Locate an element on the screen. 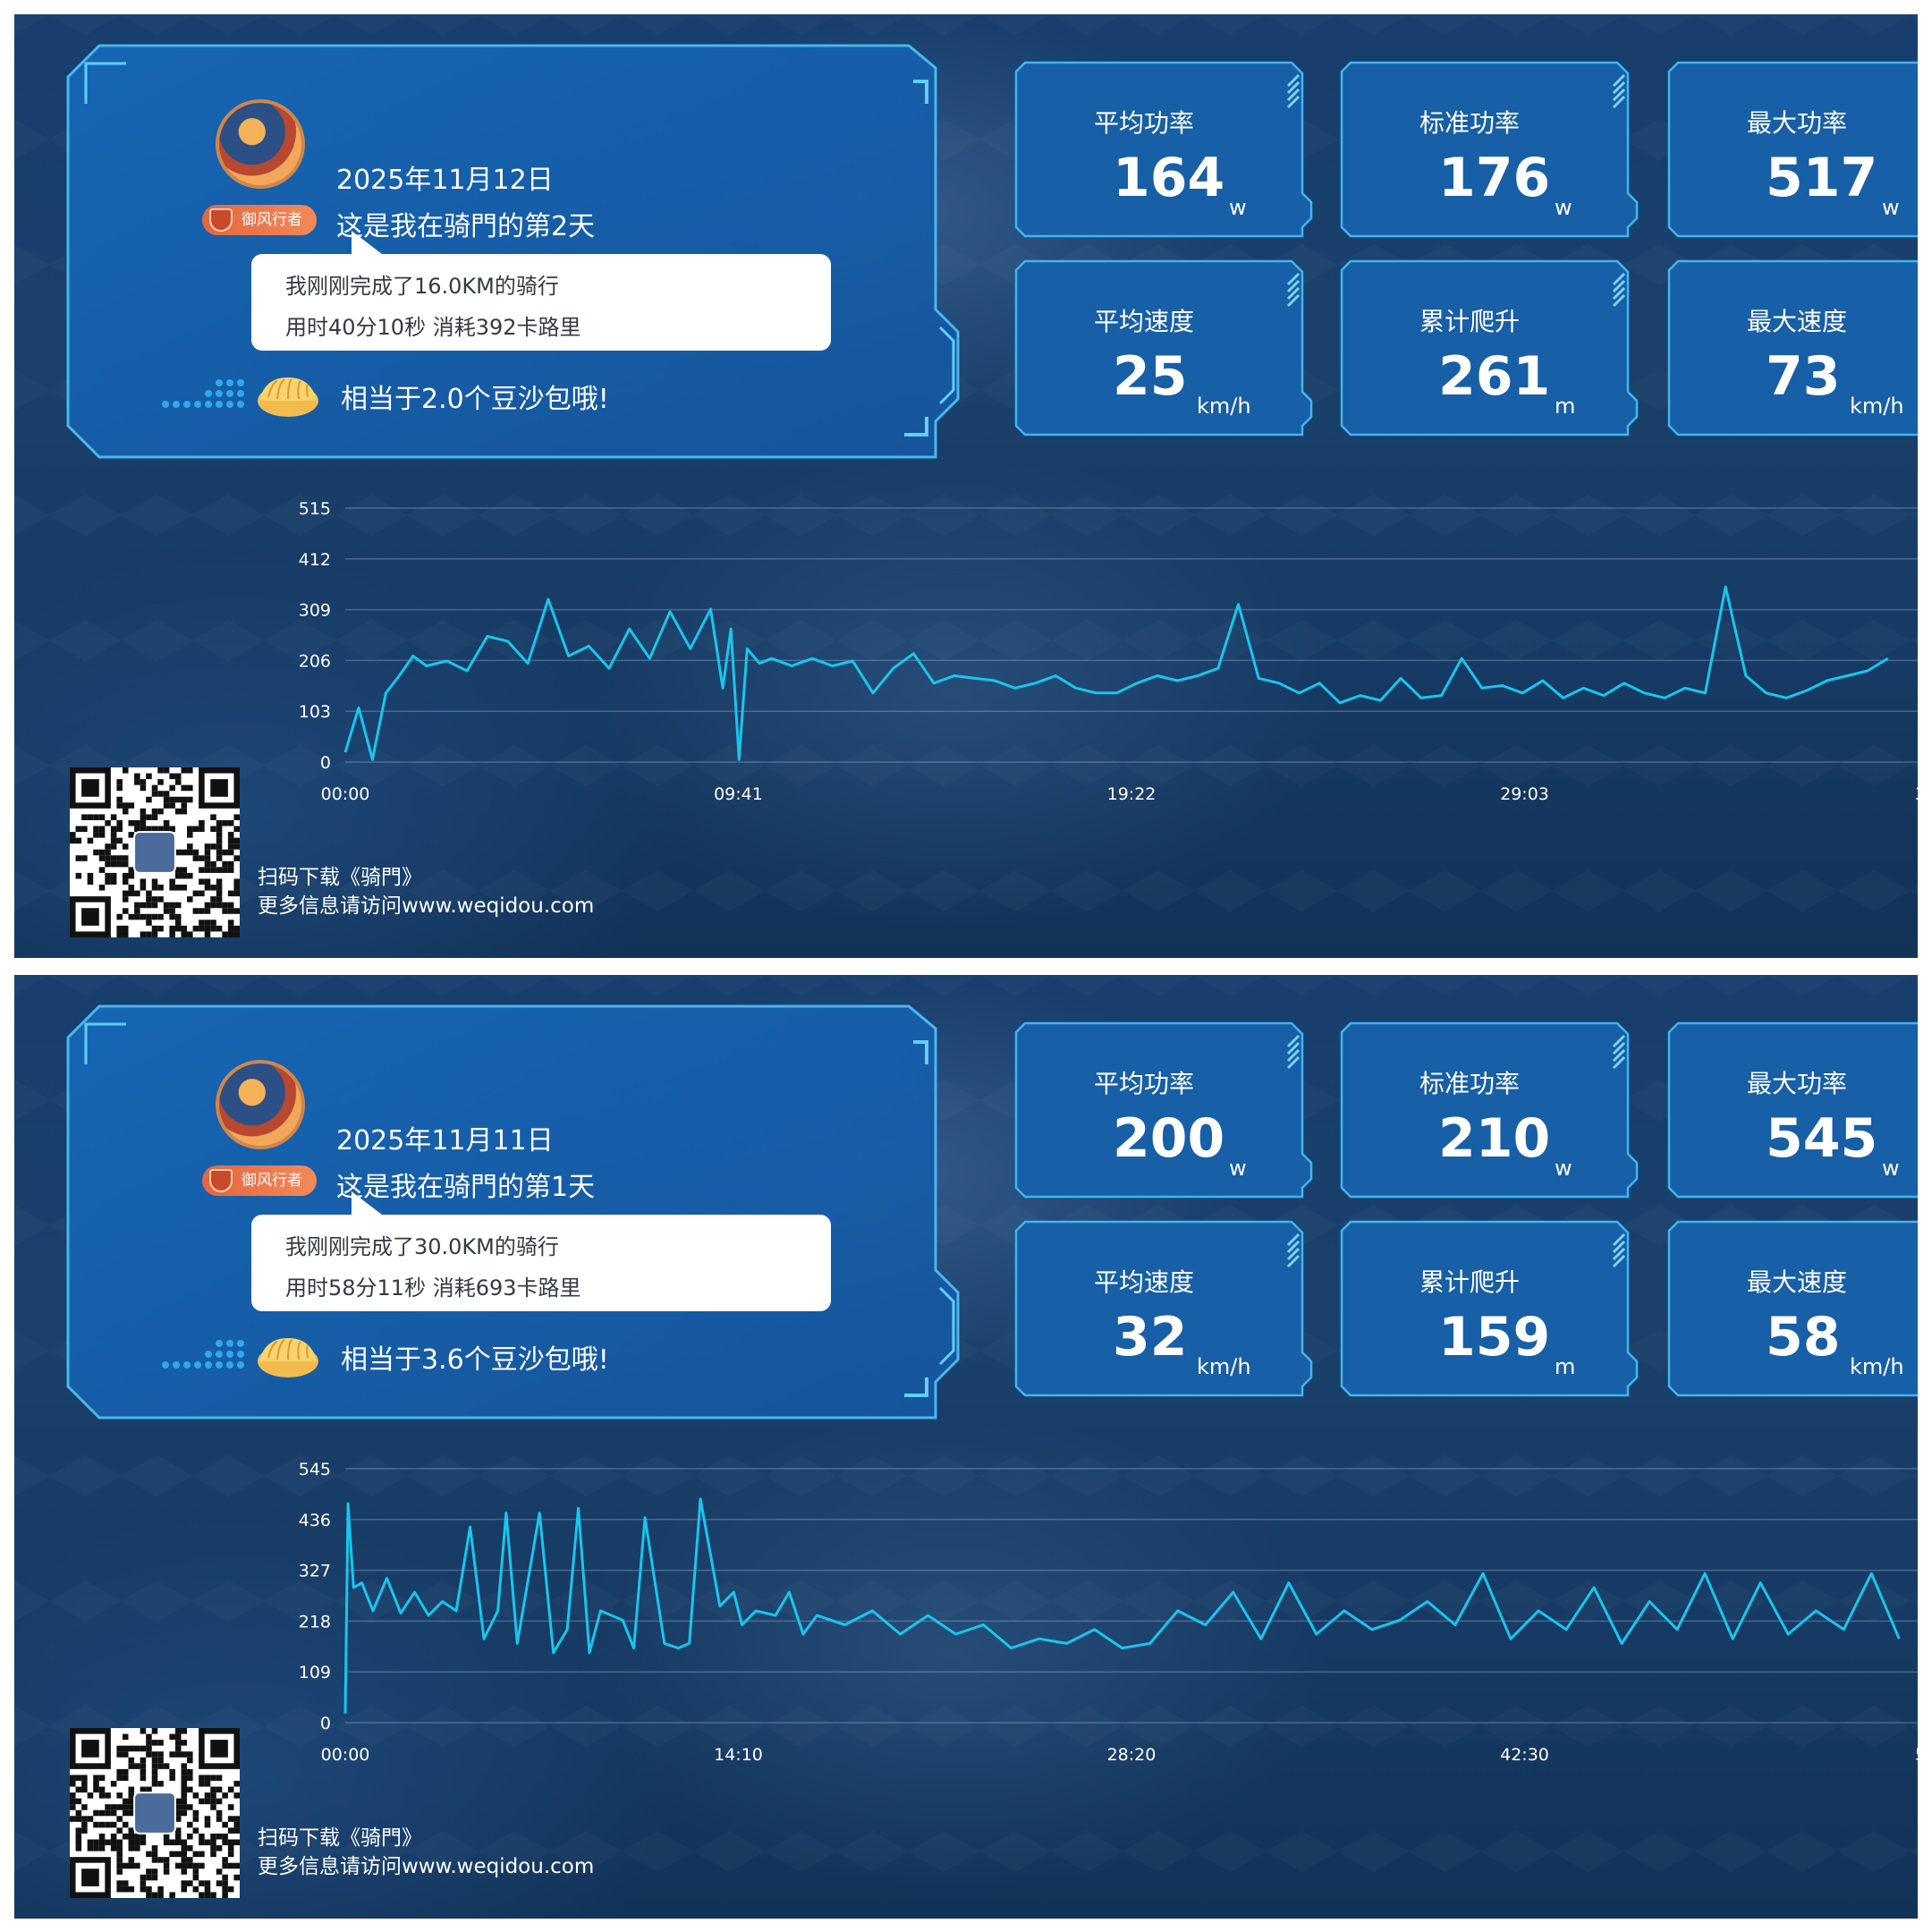 The image size is (1932, 1932). stat-card-max-power: 最大功率 545 w is located at coordinates (1792, 1111).